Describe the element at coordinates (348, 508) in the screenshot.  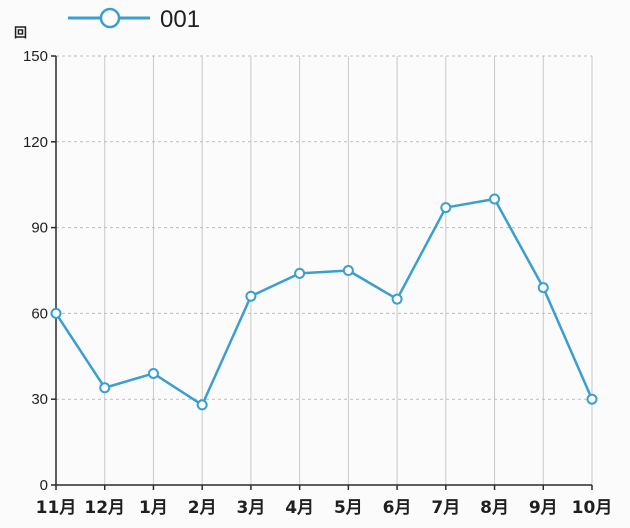
I see `x-tick-label: 5月` at that location.